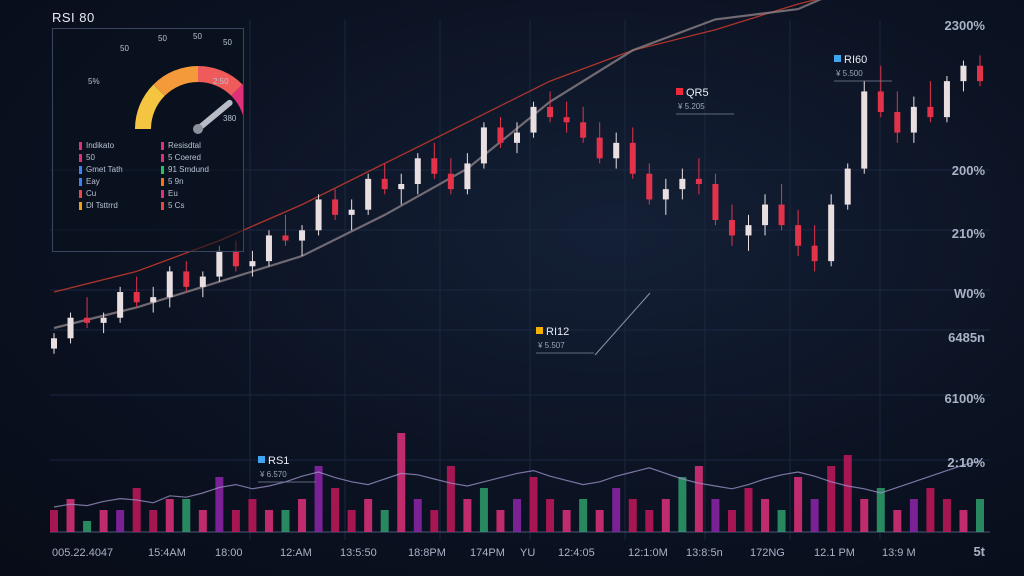 Image resolution: width=1024 pixels, height=576 pixels. I want to click on legend-label: Cu, so click(91, 193).